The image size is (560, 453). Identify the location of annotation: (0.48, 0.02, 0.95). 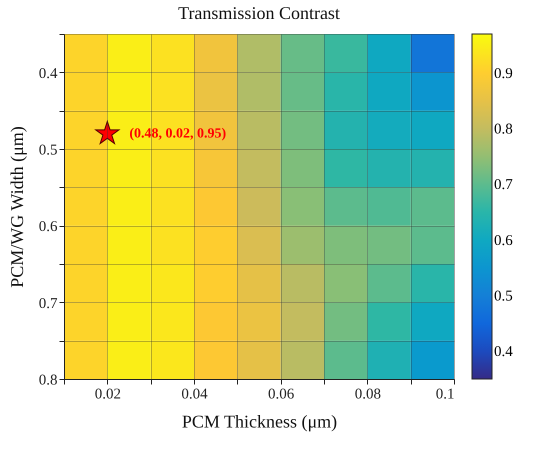
(177, 134).